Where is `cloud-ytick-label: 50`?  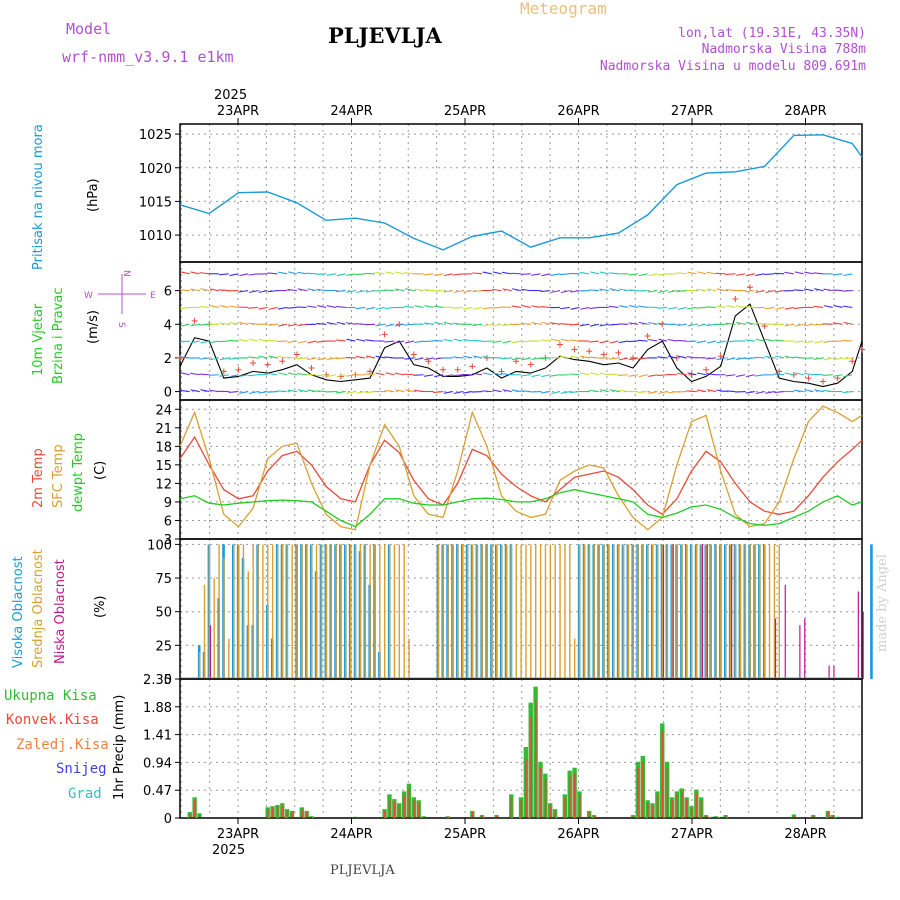
cloud-ytick-label: 50 is located at coordinates (163, 613).